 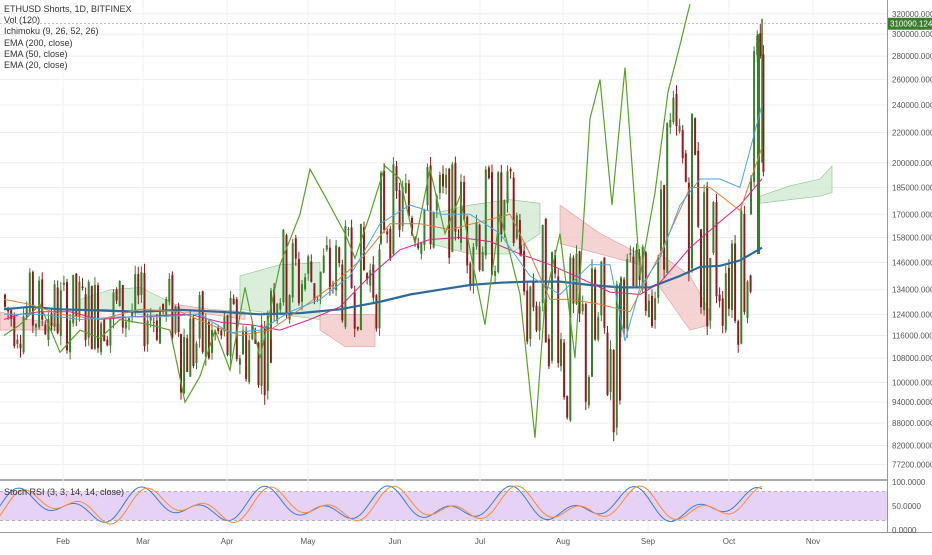 What do you see at coordinates (36, 65) in the screenshot?
I see `legend-ema20: EMA (20, close)` at bounding box center [36, 65].